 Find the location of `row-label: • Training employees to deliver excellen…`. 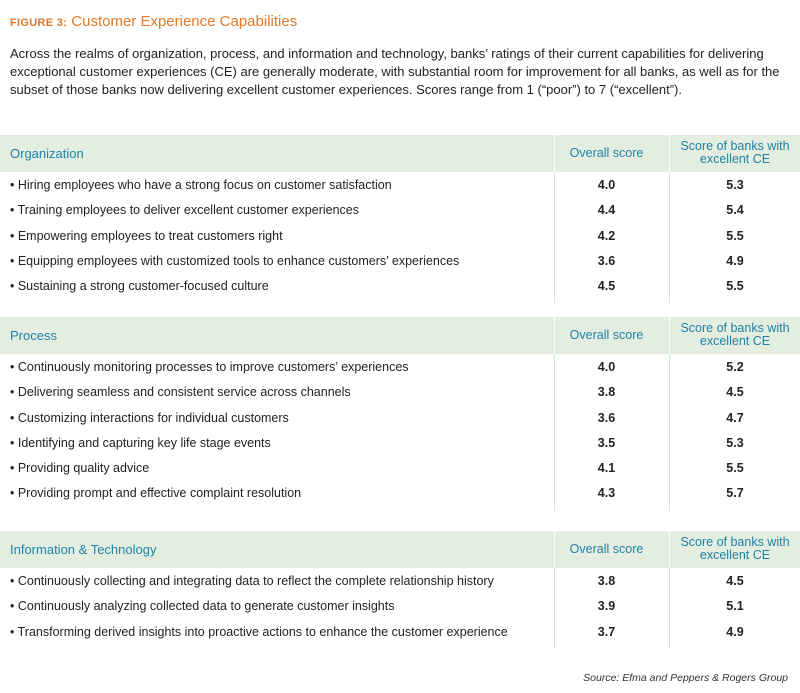

row-label: • Training employees to deliver excellen… is located at coordinates (184, 210).